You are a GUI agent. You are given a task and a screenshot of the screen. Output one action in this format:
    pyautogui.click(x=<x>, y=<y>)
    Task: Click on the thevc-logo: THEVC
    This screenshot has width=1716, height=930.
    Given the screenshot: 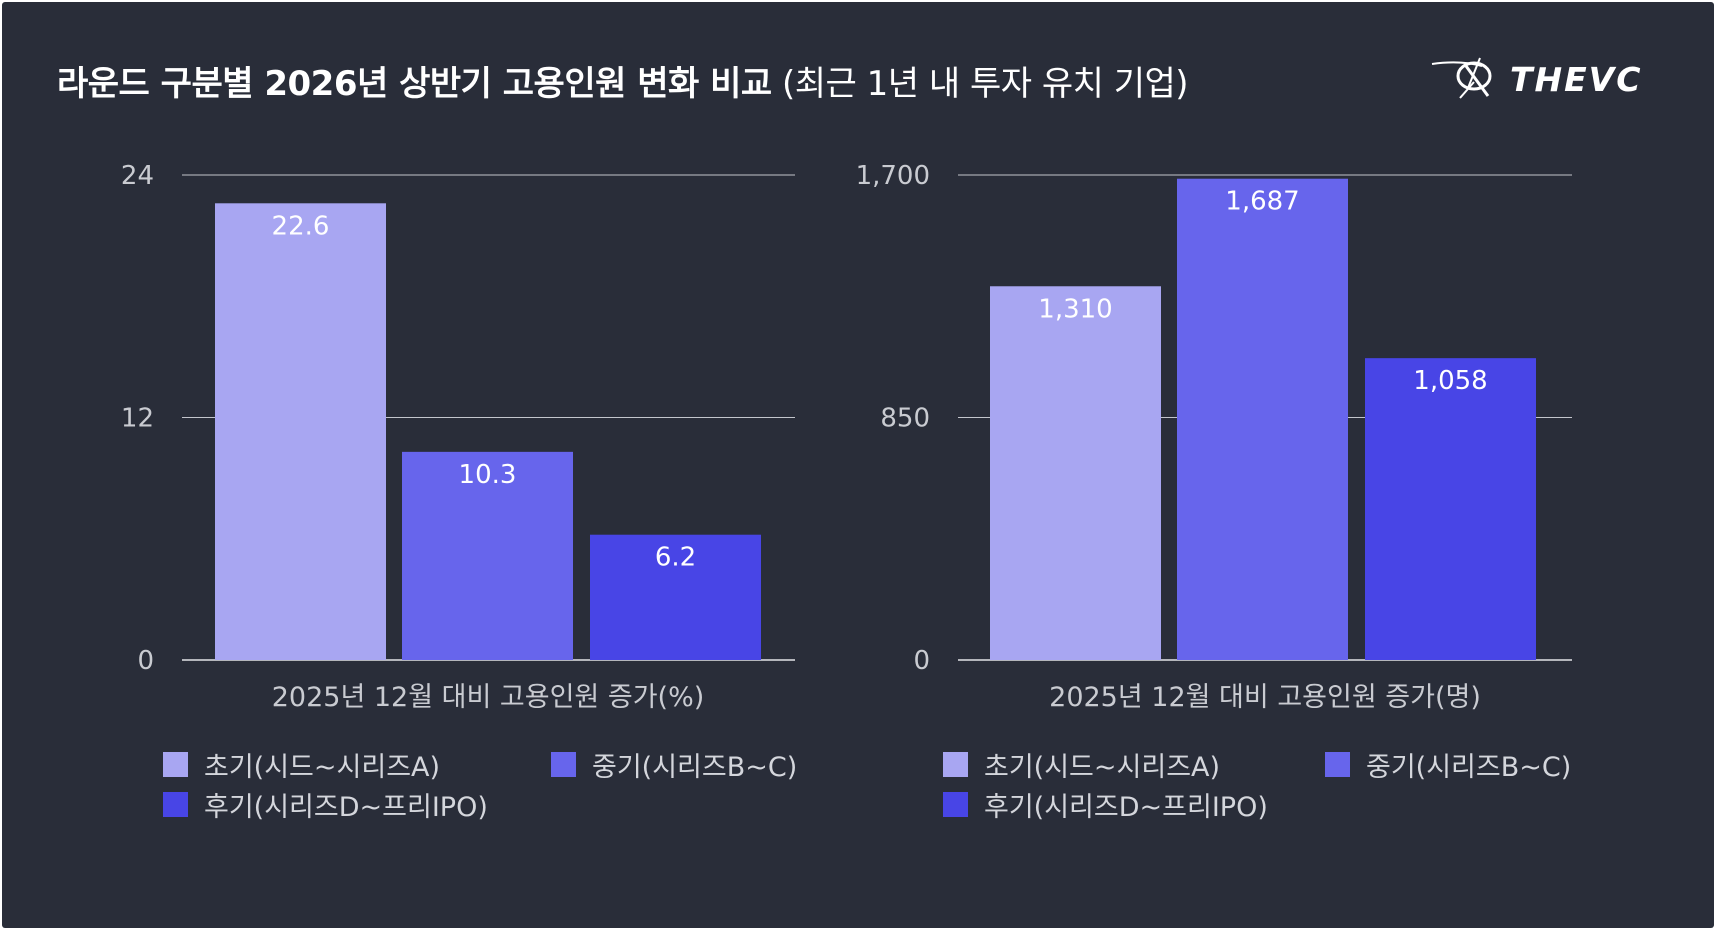 What is the action you would take?
    pyautogui.click(x=1545, y=81)
    